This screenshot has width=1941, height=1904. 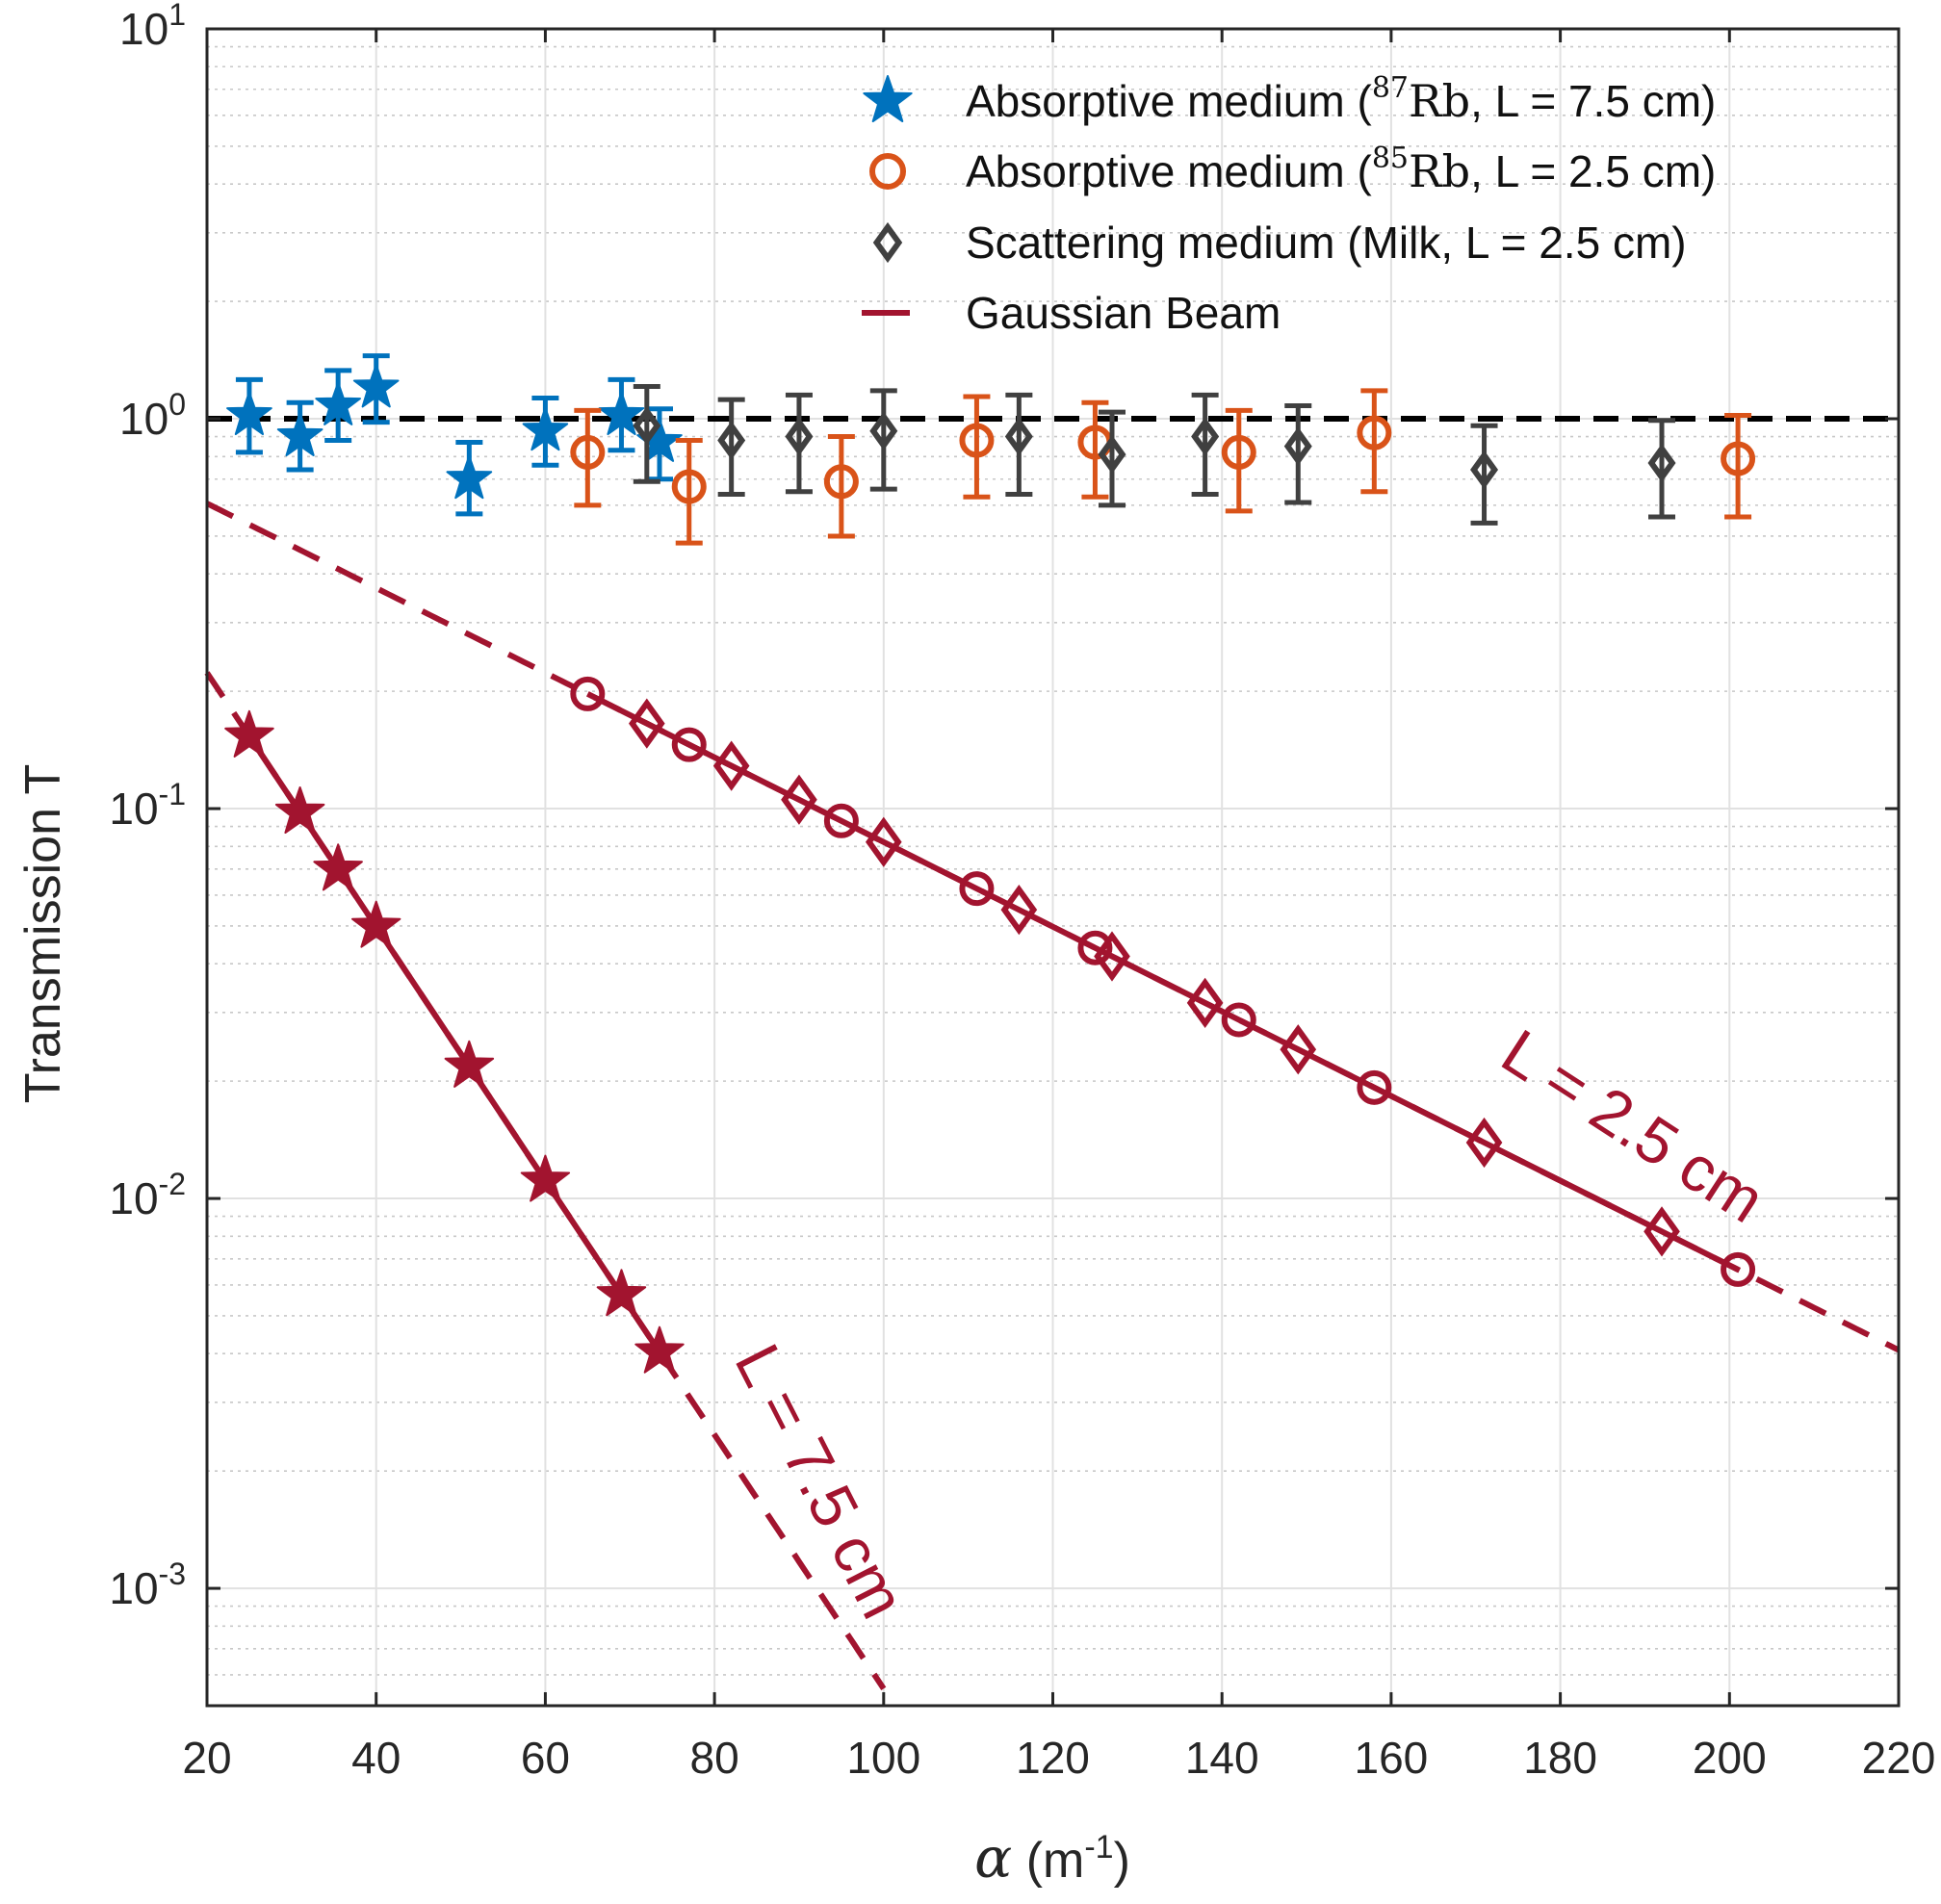 I want to click on annotation-L7p5: L = 7.5 cm, so click(x=821, y=1481).